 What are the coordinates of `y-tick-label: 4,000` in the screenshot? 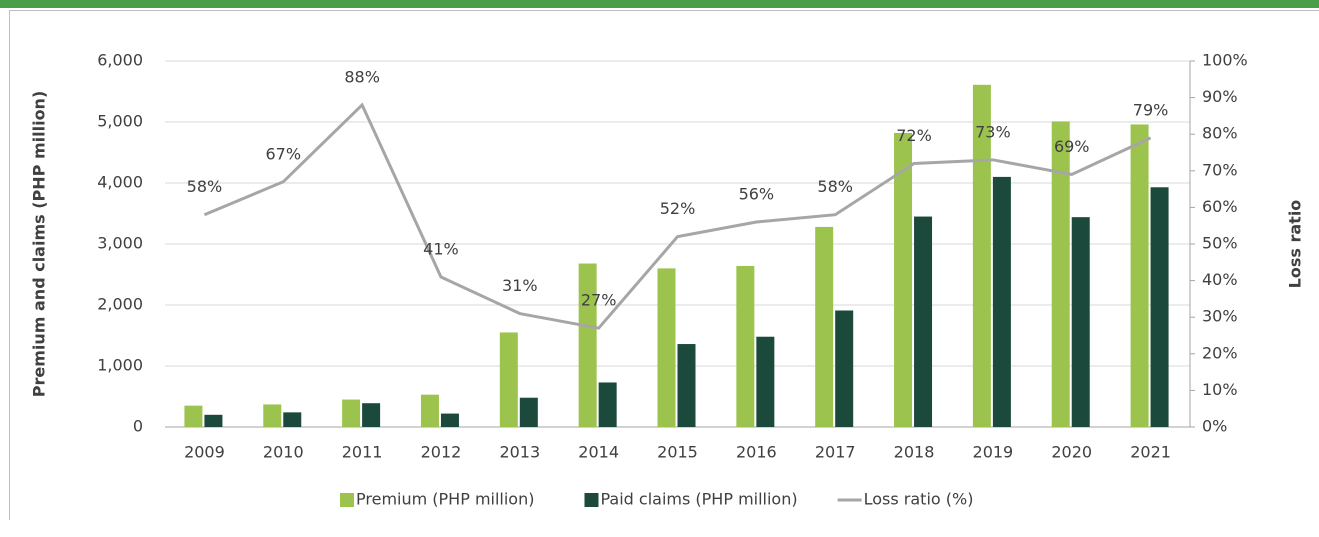 It's located at (120, 182).